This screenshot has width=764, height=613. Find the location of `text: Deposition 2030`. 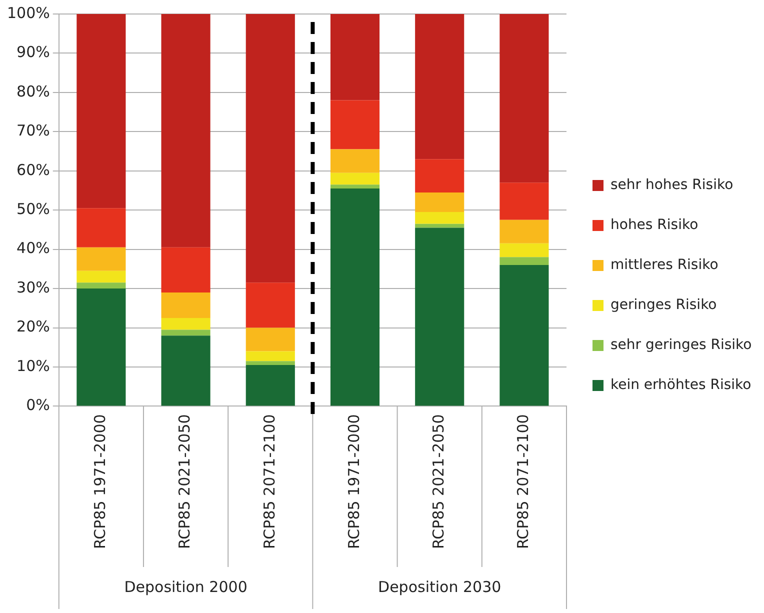

text: Deposition 2030 is located at coordinates (440, 587).